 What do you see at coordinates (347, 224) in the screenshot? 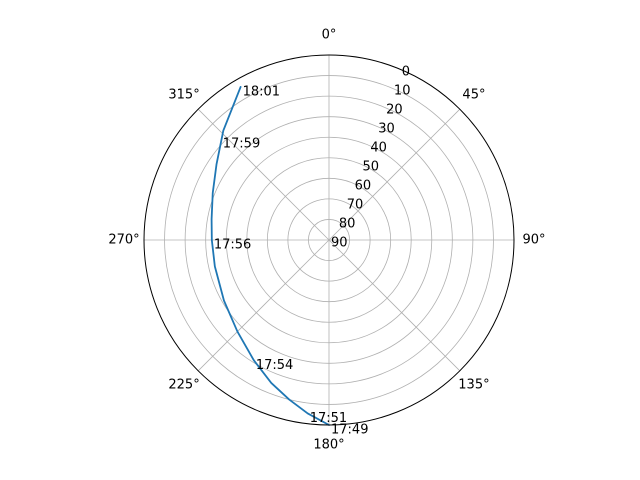
I see `radial-tick-label-80: 80` at bounding box center [347, 224].